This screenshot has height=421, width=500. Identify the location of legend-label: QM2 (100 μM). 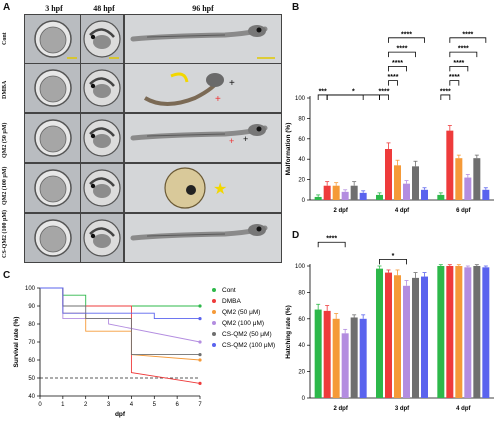
(243, 323).